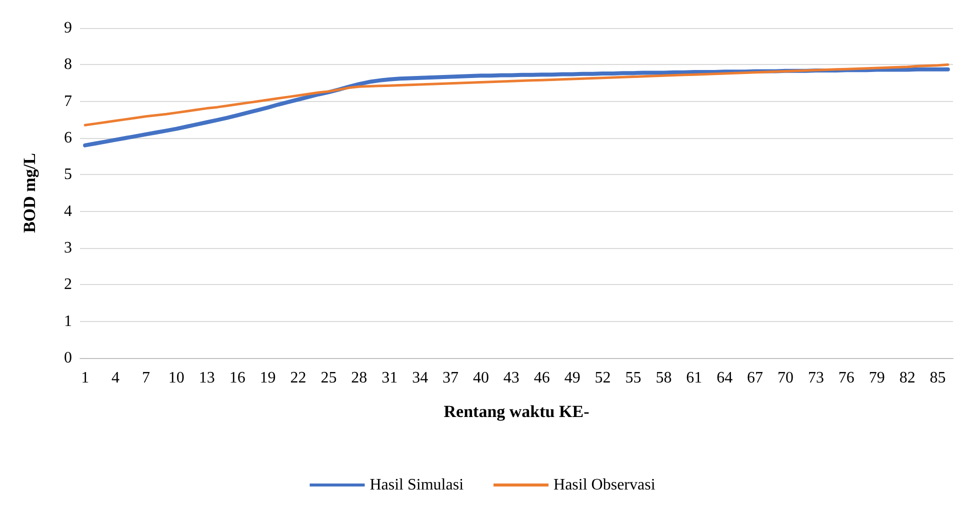 This screenshot has width=965, height=508. I want to click on y-tick-label: 7, so click(68, 101).